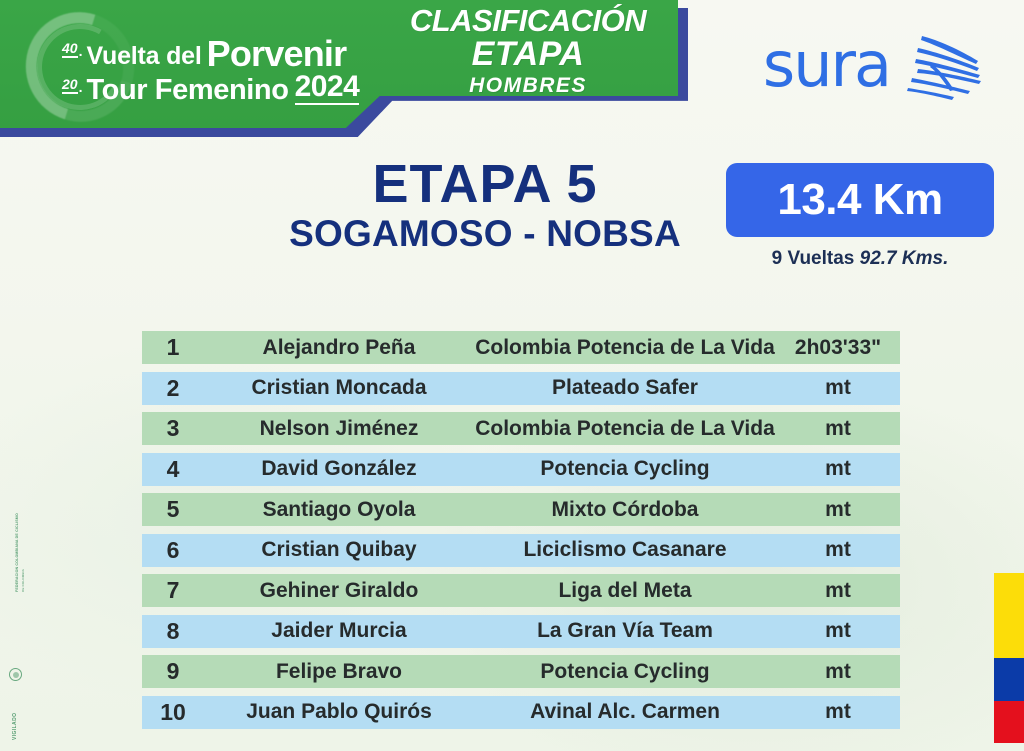  What do you see at coordinates (173, 468) in the screenshot?
I see `row-position: 4` at bounding box center [173, 468].